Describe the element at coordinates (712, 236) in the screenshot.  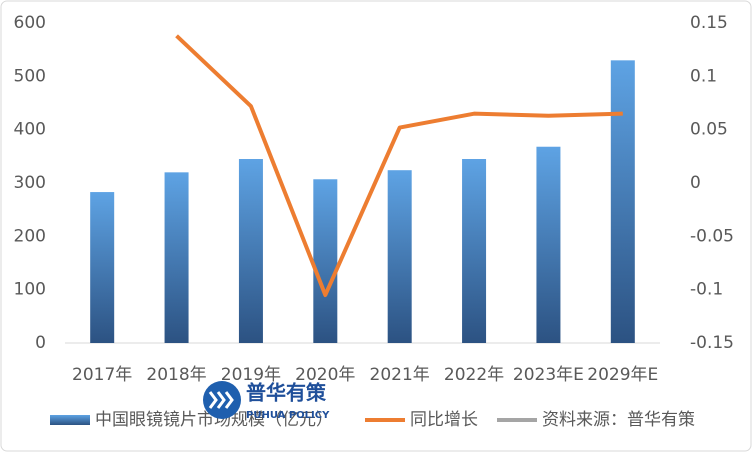
I see `y2-tick-label: -0.05` at that location.